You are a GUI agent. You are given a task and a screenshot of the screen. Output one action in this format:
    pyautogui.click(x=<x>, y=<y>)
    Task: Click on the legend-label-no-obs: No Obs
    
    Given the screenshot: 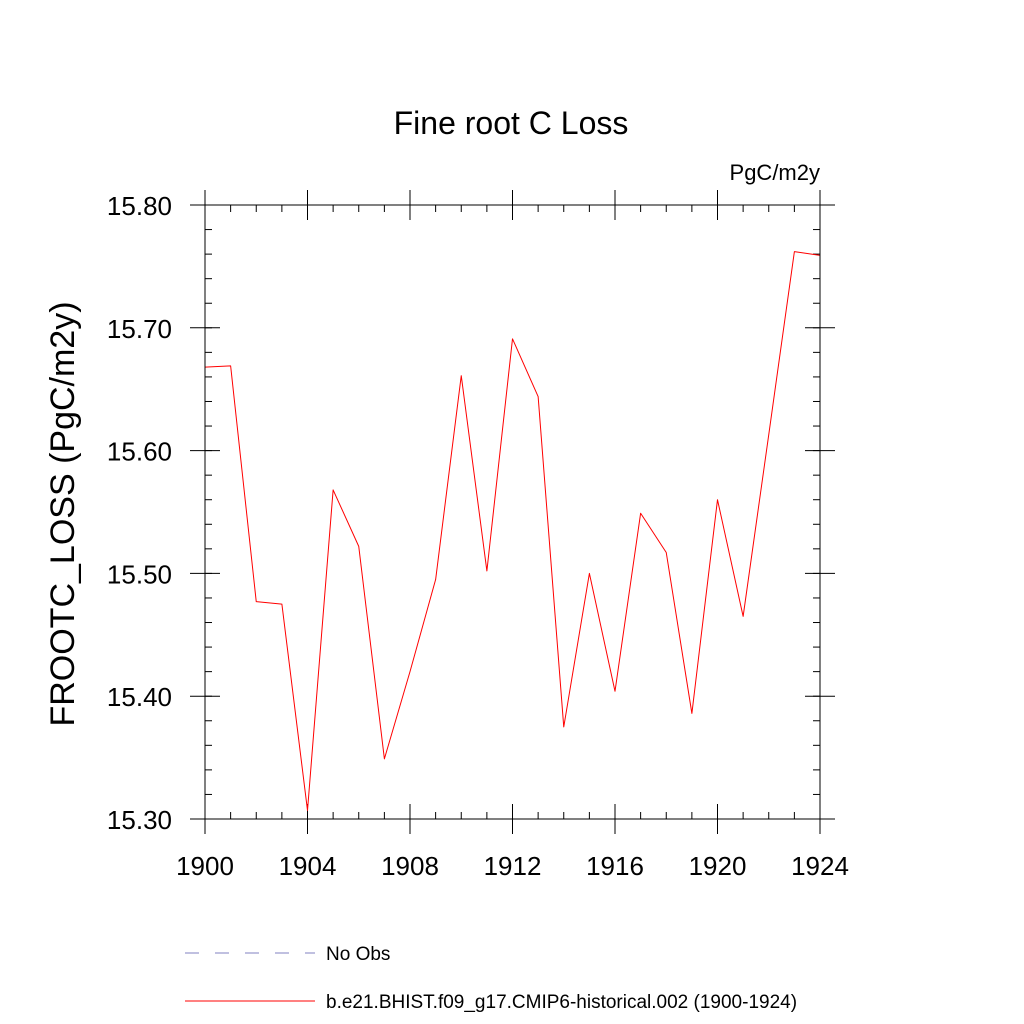 What is the action you would take?
    pyautogui.click(x=358, y=954)
    